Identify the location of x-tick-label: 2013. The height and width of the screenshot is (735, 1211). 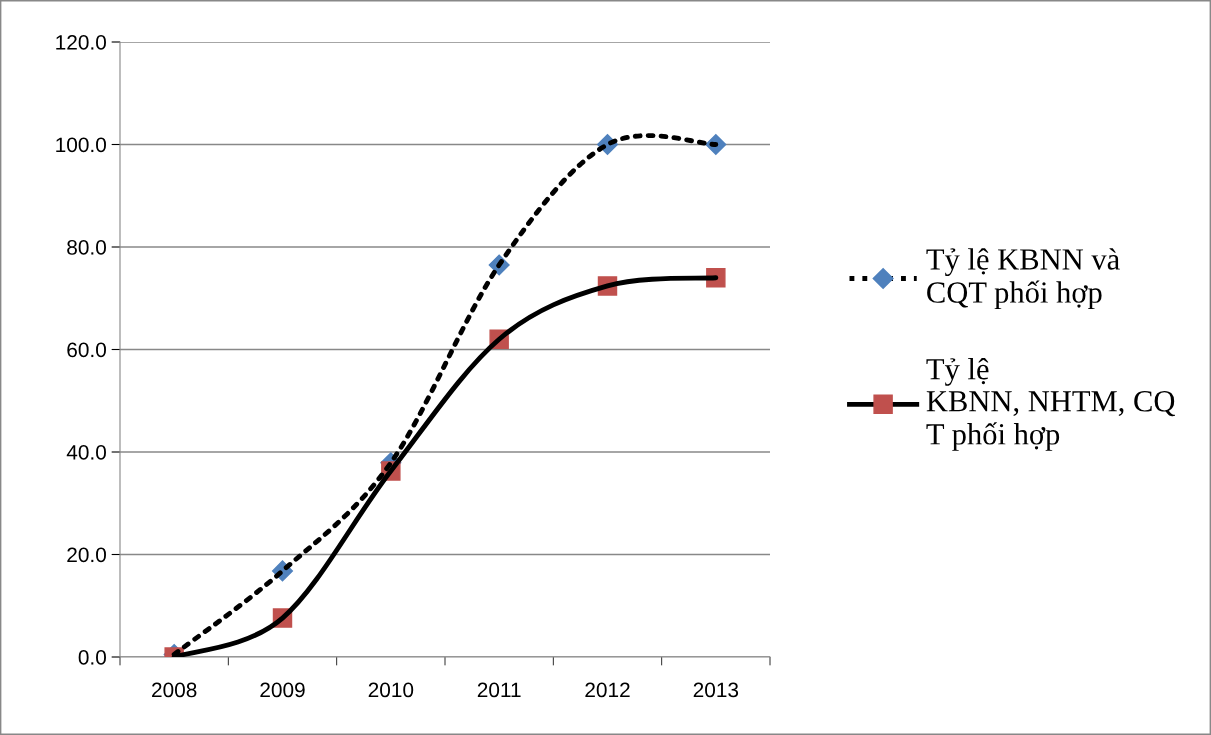
(716, 690).